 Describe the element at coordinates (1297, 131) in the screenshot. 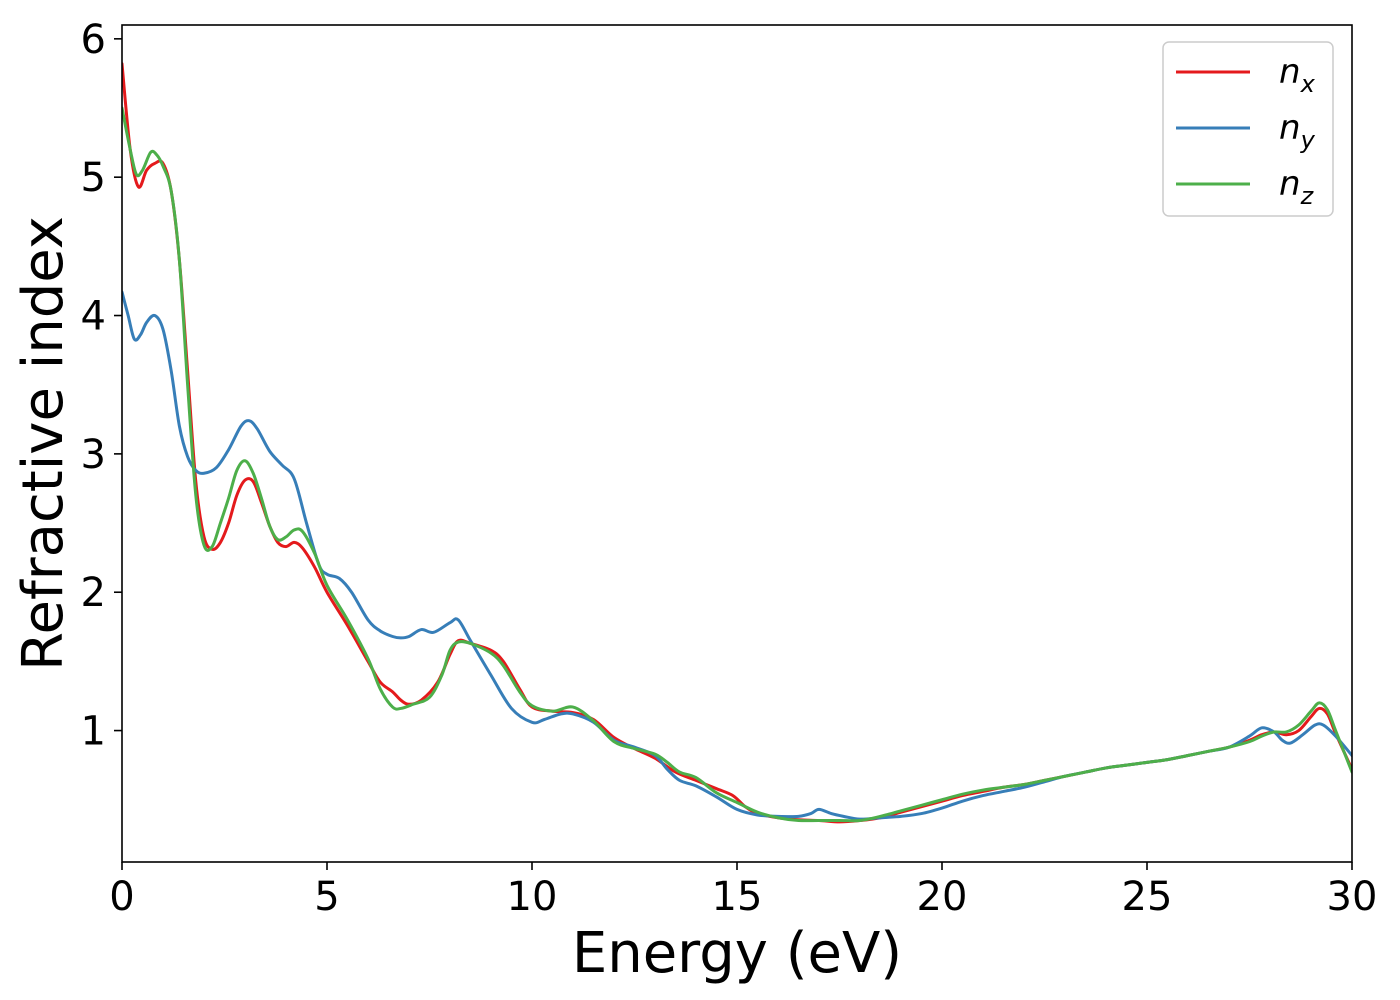

I see `legend-label-ny: ny` at that location.